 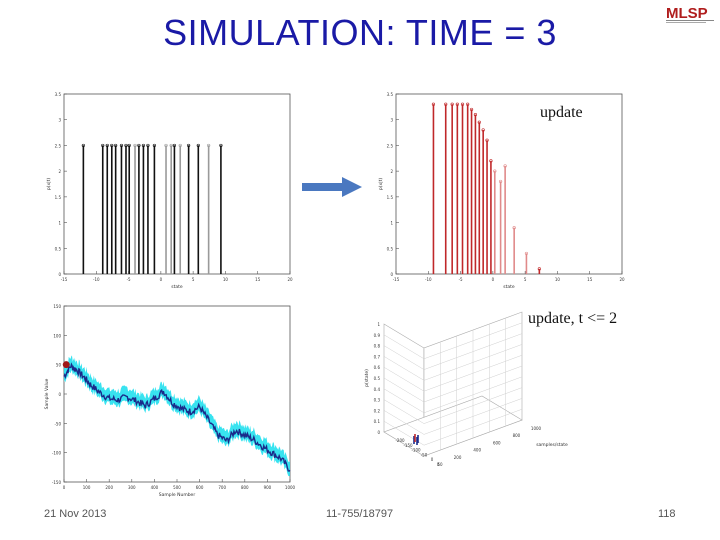 What do you see at coordinates (391, 120) in the screenshot?
I see `y-tick-label: 3` at bounding box center [391, 120].